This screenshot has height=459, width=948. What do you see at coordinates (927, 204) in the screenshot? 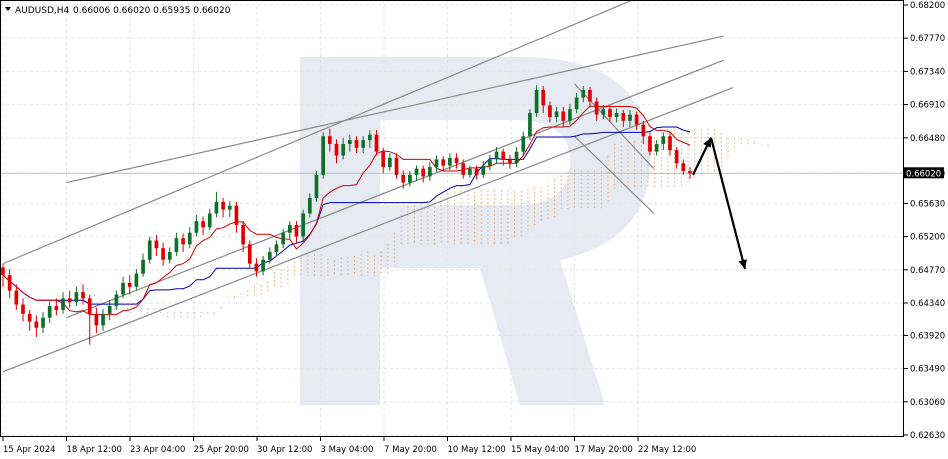
I see `y-tick-label: 0.65630` at bounding box center [927, 204].